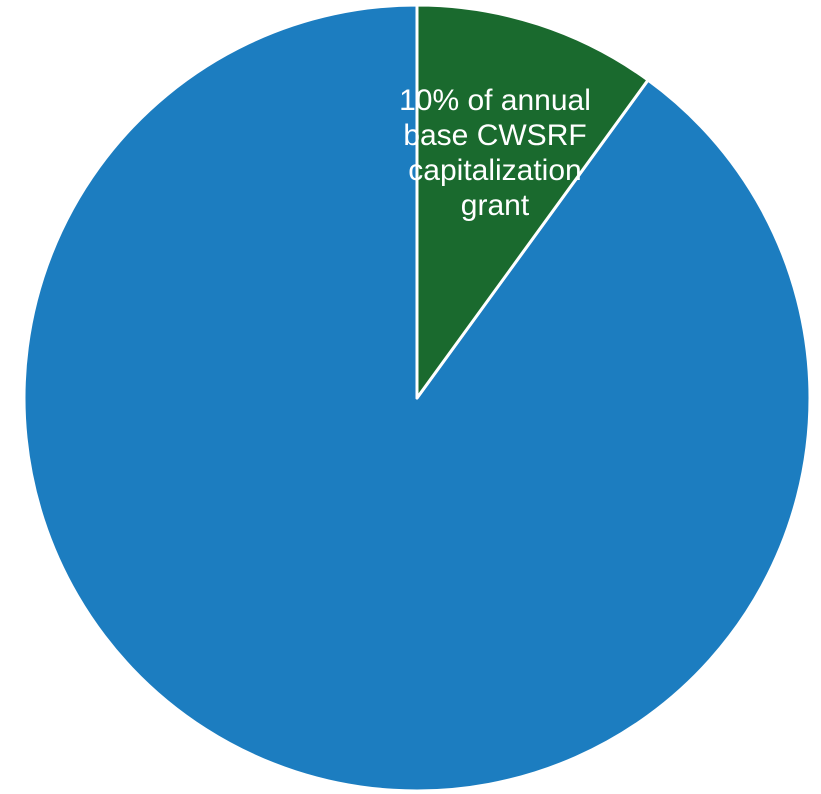  I want to click on pie-slice-0-label-line: base CWSRF, so click(494, 135).